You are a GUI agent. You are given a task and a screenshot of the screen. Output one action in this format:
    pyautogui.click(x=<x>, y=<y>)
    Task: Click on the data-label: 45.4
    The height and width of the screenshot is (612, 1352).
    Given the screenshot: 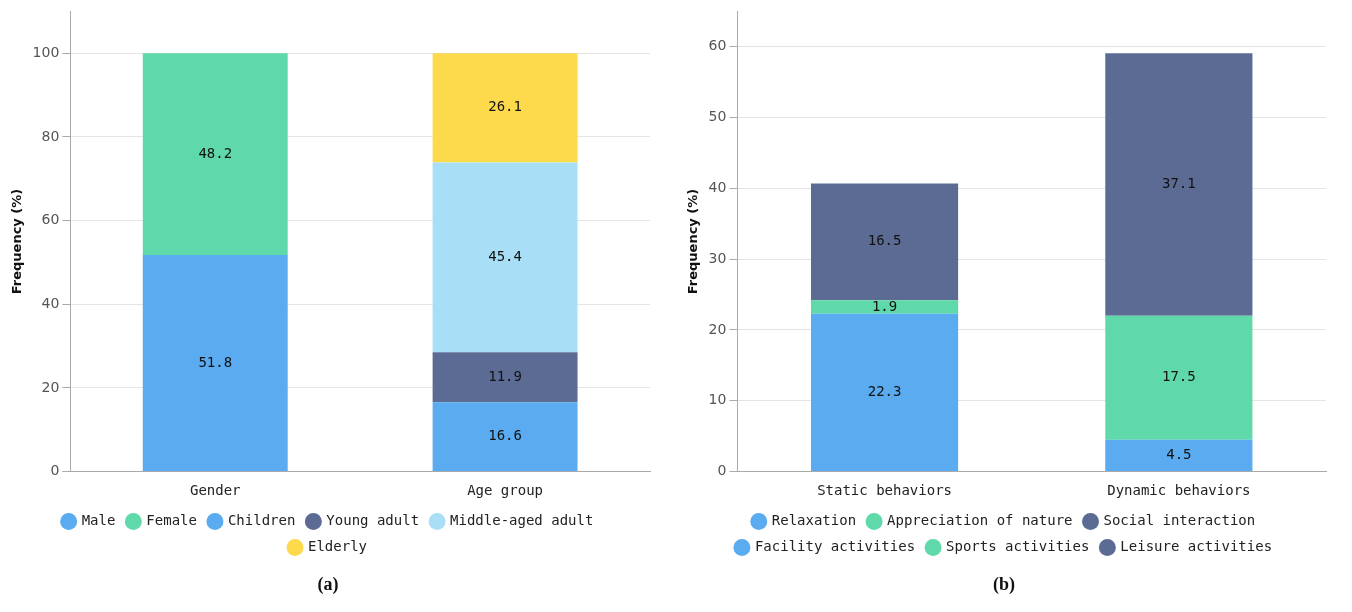 What is the action you would take?
    pyautogui.click(x=505, y=256)
    